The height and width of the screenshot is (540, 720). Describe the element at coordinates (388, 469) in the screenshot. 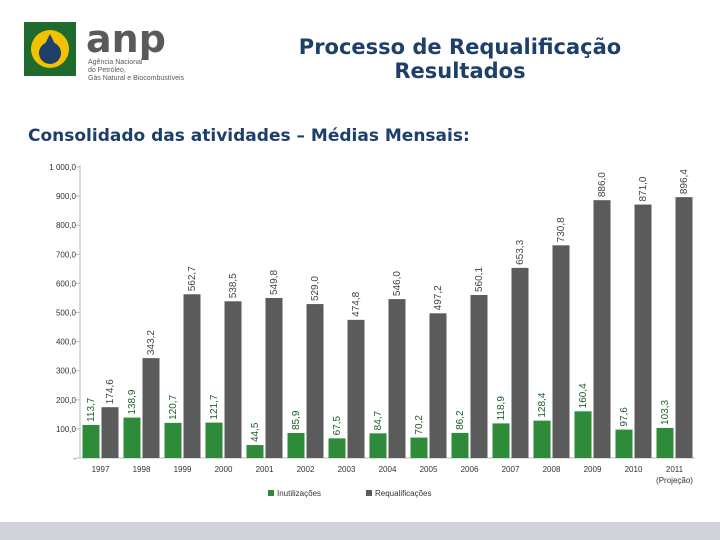

I see `x-tick-label: 2004` at that location.